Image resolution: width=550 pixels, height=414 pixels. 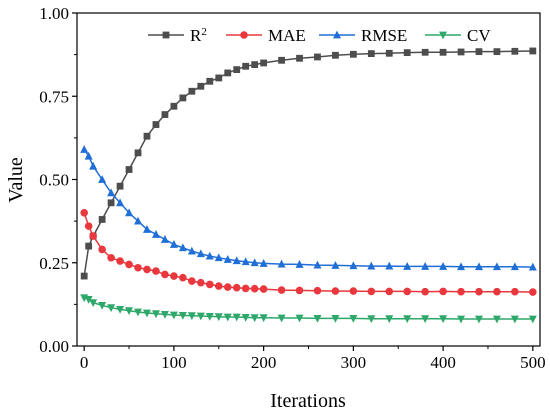 I want to click on x-tick-label: 300, so click(x=354, y=362).